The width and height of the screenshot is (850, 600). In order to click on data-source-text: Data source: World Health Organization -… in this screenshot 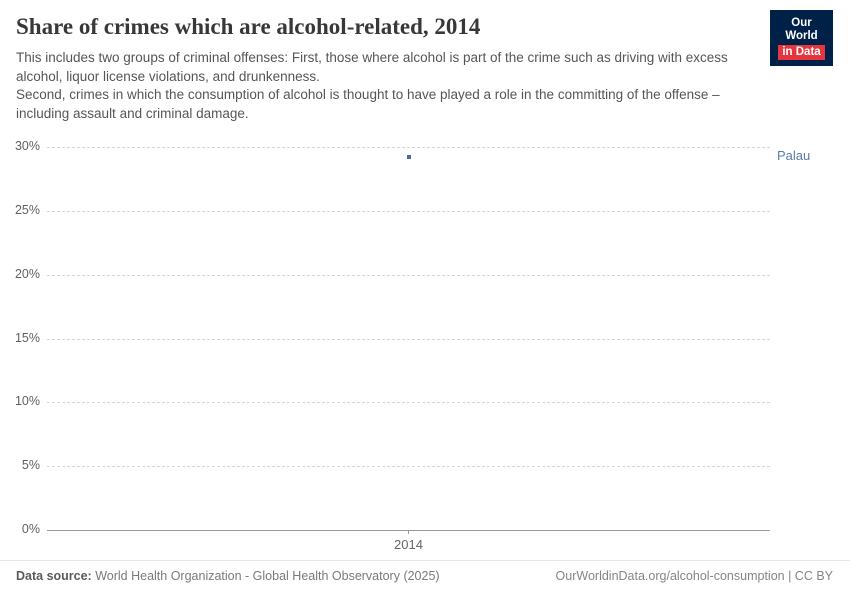, I will do `click(228, 576)`.